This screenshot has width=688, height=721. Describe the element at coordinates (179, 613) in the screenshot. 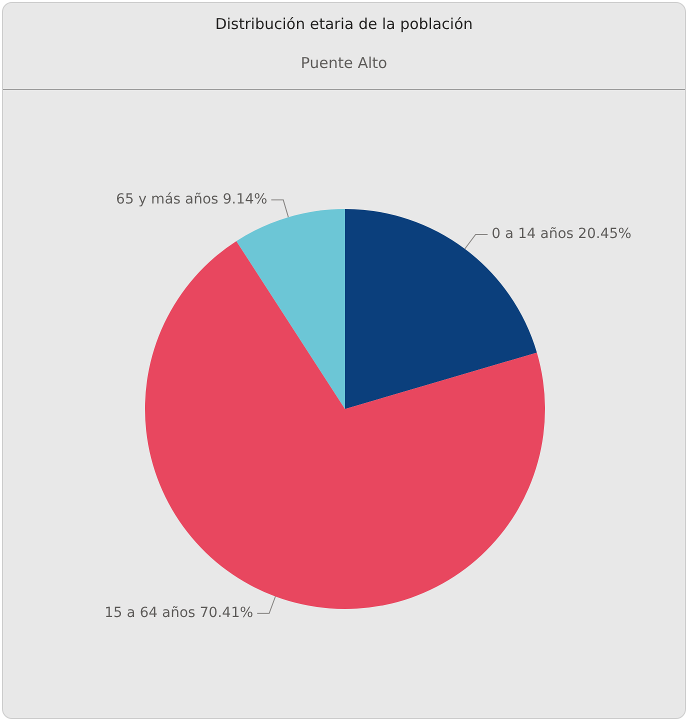

I see `slice-label: 15 a 64 años 70.41%` at that location.